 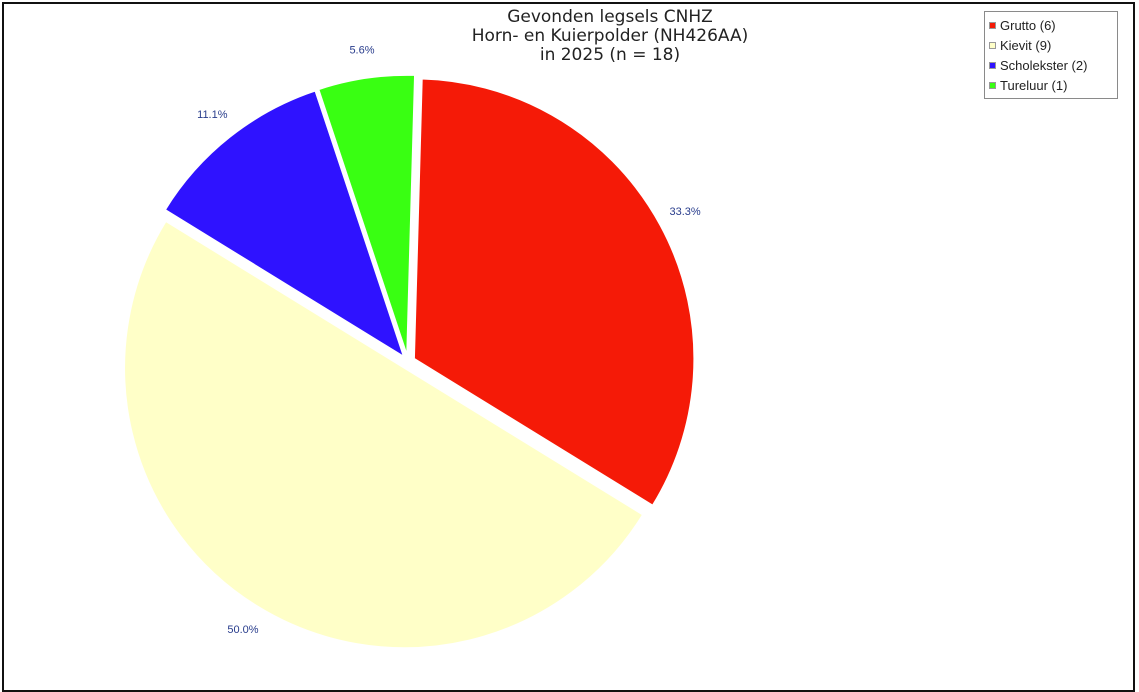 What do you see at coordinates (212, 115) in the screenshot?
I see `pie-label-scholekster: 11.1%` at bounding box center [212, 115].